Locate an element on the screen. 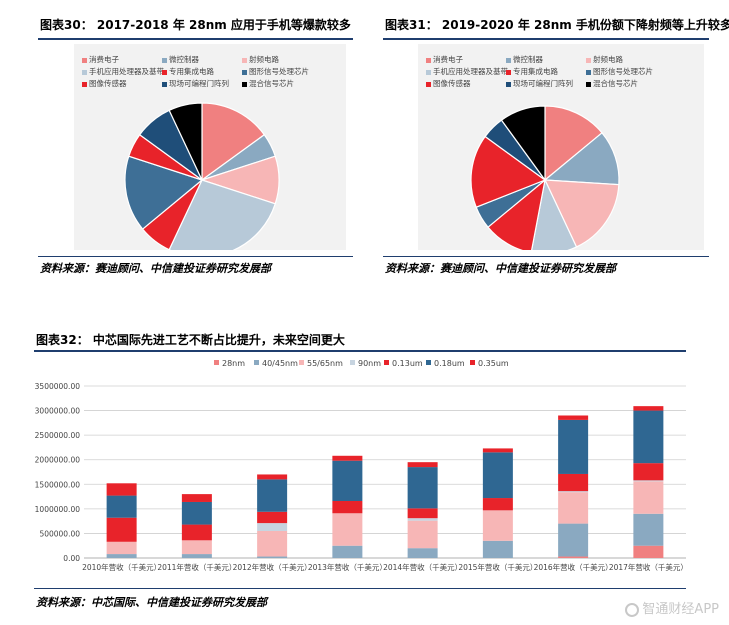 Image resolution: width=729 pixels, height=625 pixels. x-tick-label: 2015年营收（千美元） is located at coordinates (497, 567).